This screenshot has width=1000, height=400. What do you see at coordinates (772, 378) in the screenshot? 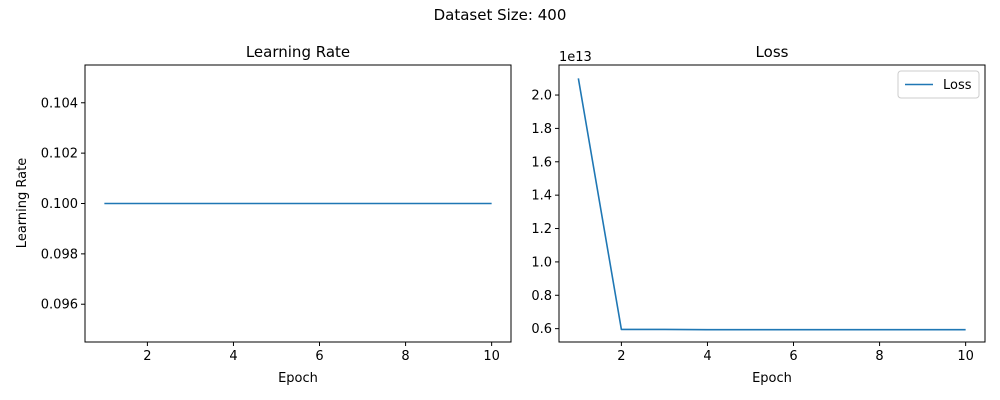
I see `loss-xlabel: Epoch` at bounding box center [772, 378].